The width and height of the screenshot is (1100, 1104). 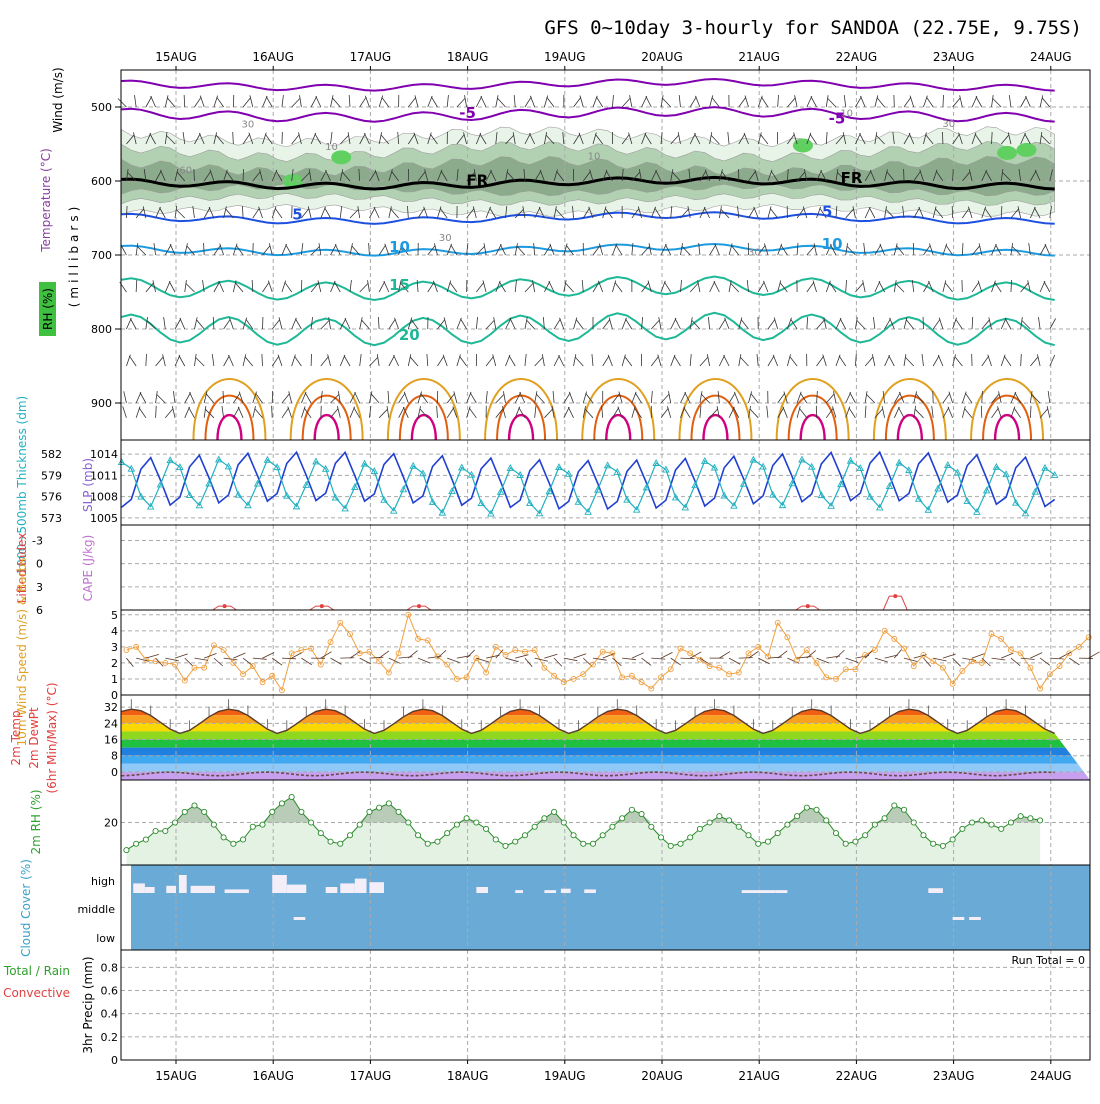 I want to click on date-label-bottom: 15AUG, so click(x=176, y=1076).